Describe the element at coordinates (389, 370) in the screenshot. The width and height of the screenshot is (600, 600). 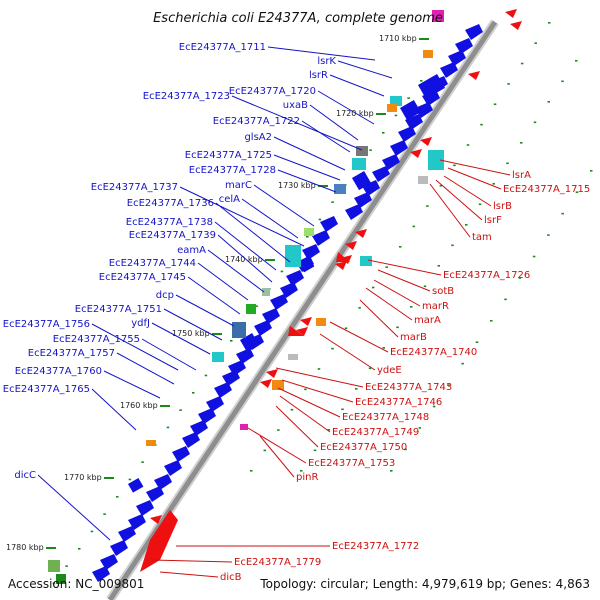
I see `minus-strand-gene-label: ydeE` at that location.